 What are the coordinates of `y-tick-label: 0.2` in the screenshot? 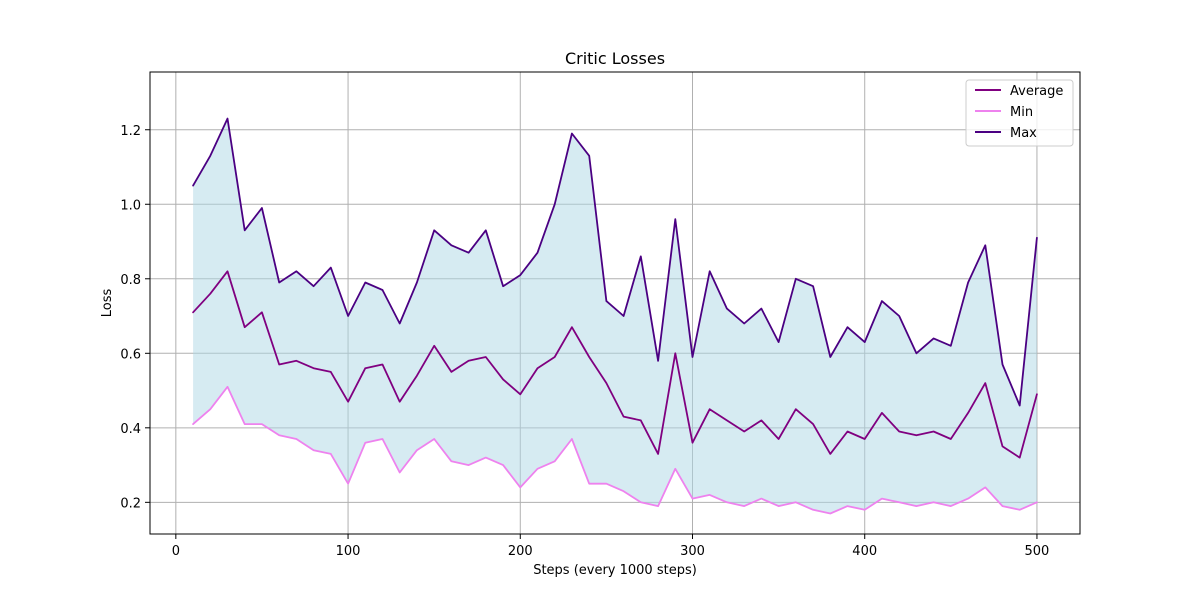 It's located at (130, 503).